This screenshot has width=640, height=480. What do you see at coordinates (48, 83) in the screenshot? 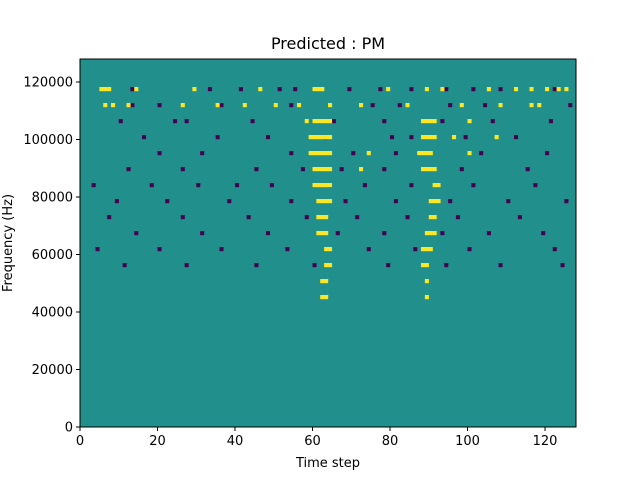
I see `y-tick-label: 120000` at bounding box center [48, 83].